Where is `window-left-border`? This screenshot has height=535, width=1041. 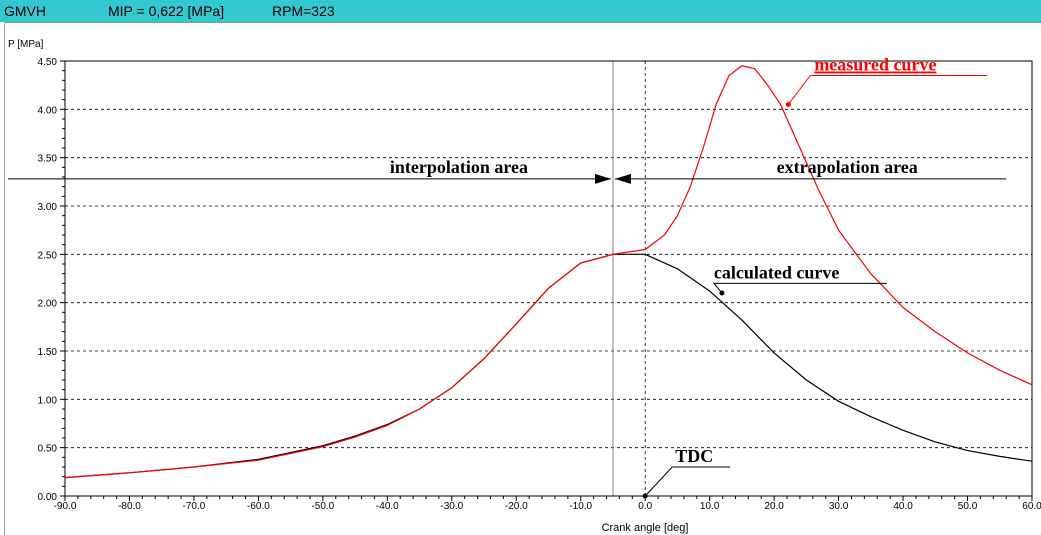
window-left-border is located at coordinates (2, 278).